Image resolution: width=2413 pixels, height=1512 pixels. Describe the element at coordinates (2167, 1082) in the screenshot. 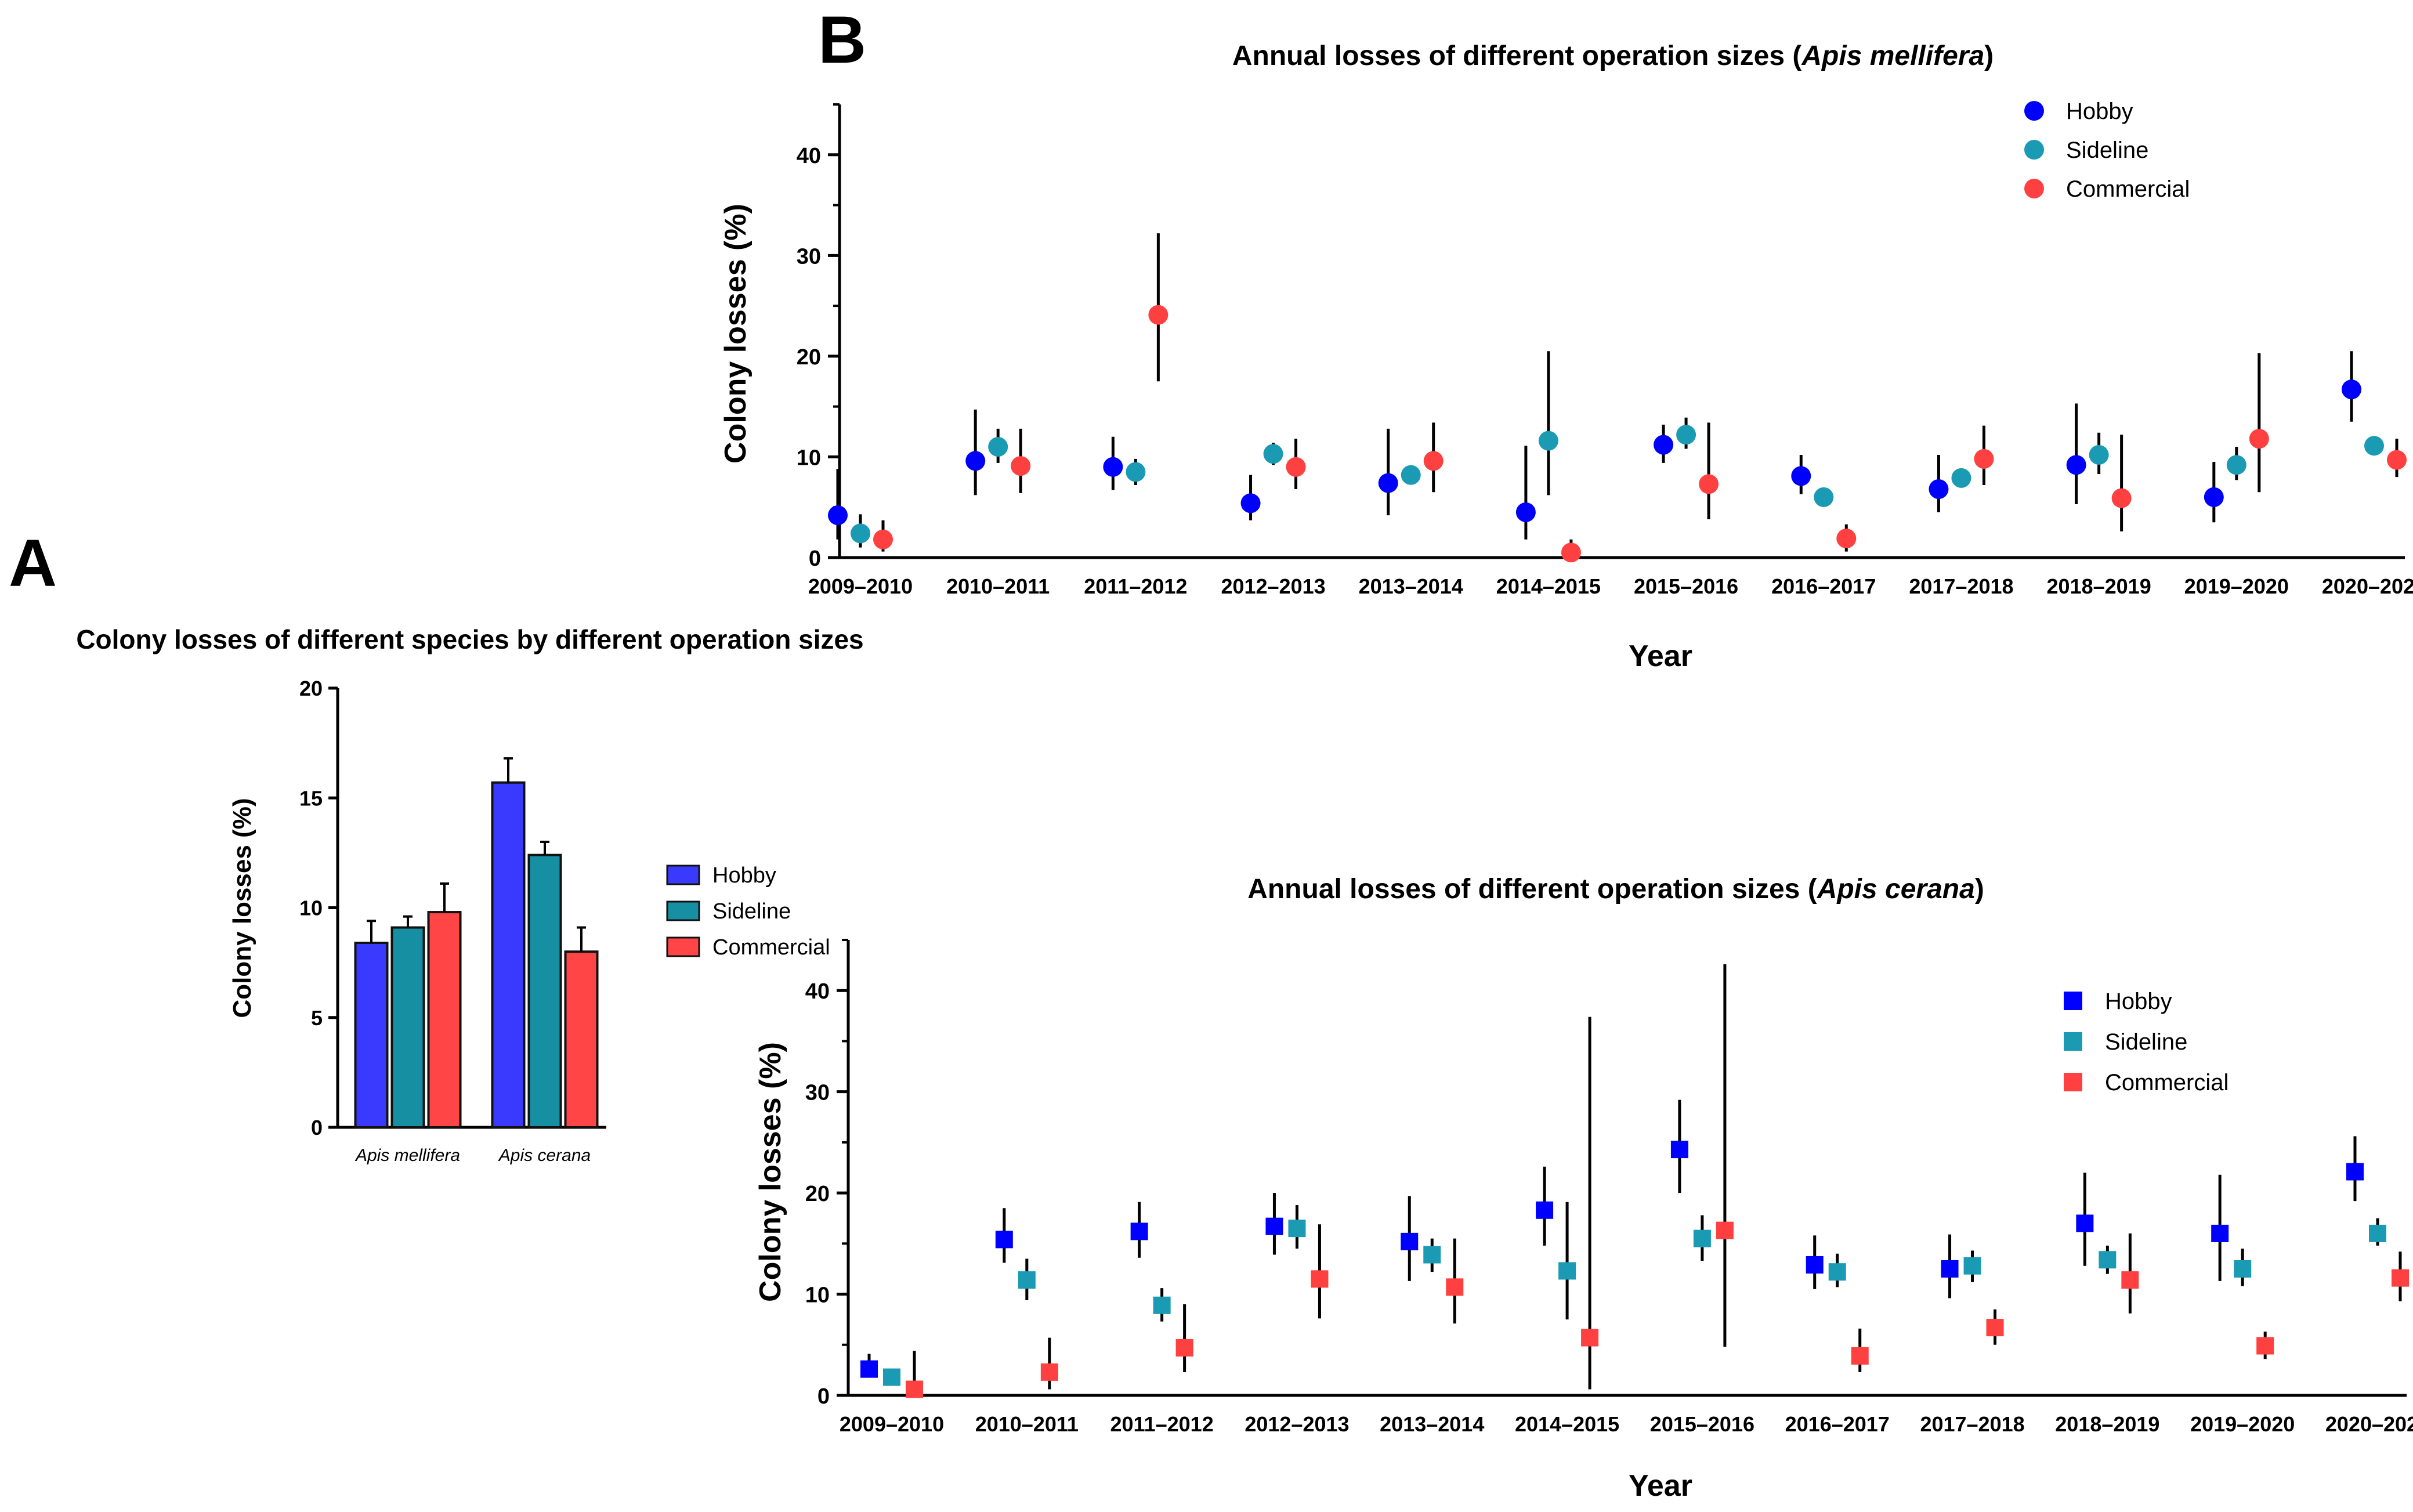

I see `legend-label-commercial: Commercial` at that location.